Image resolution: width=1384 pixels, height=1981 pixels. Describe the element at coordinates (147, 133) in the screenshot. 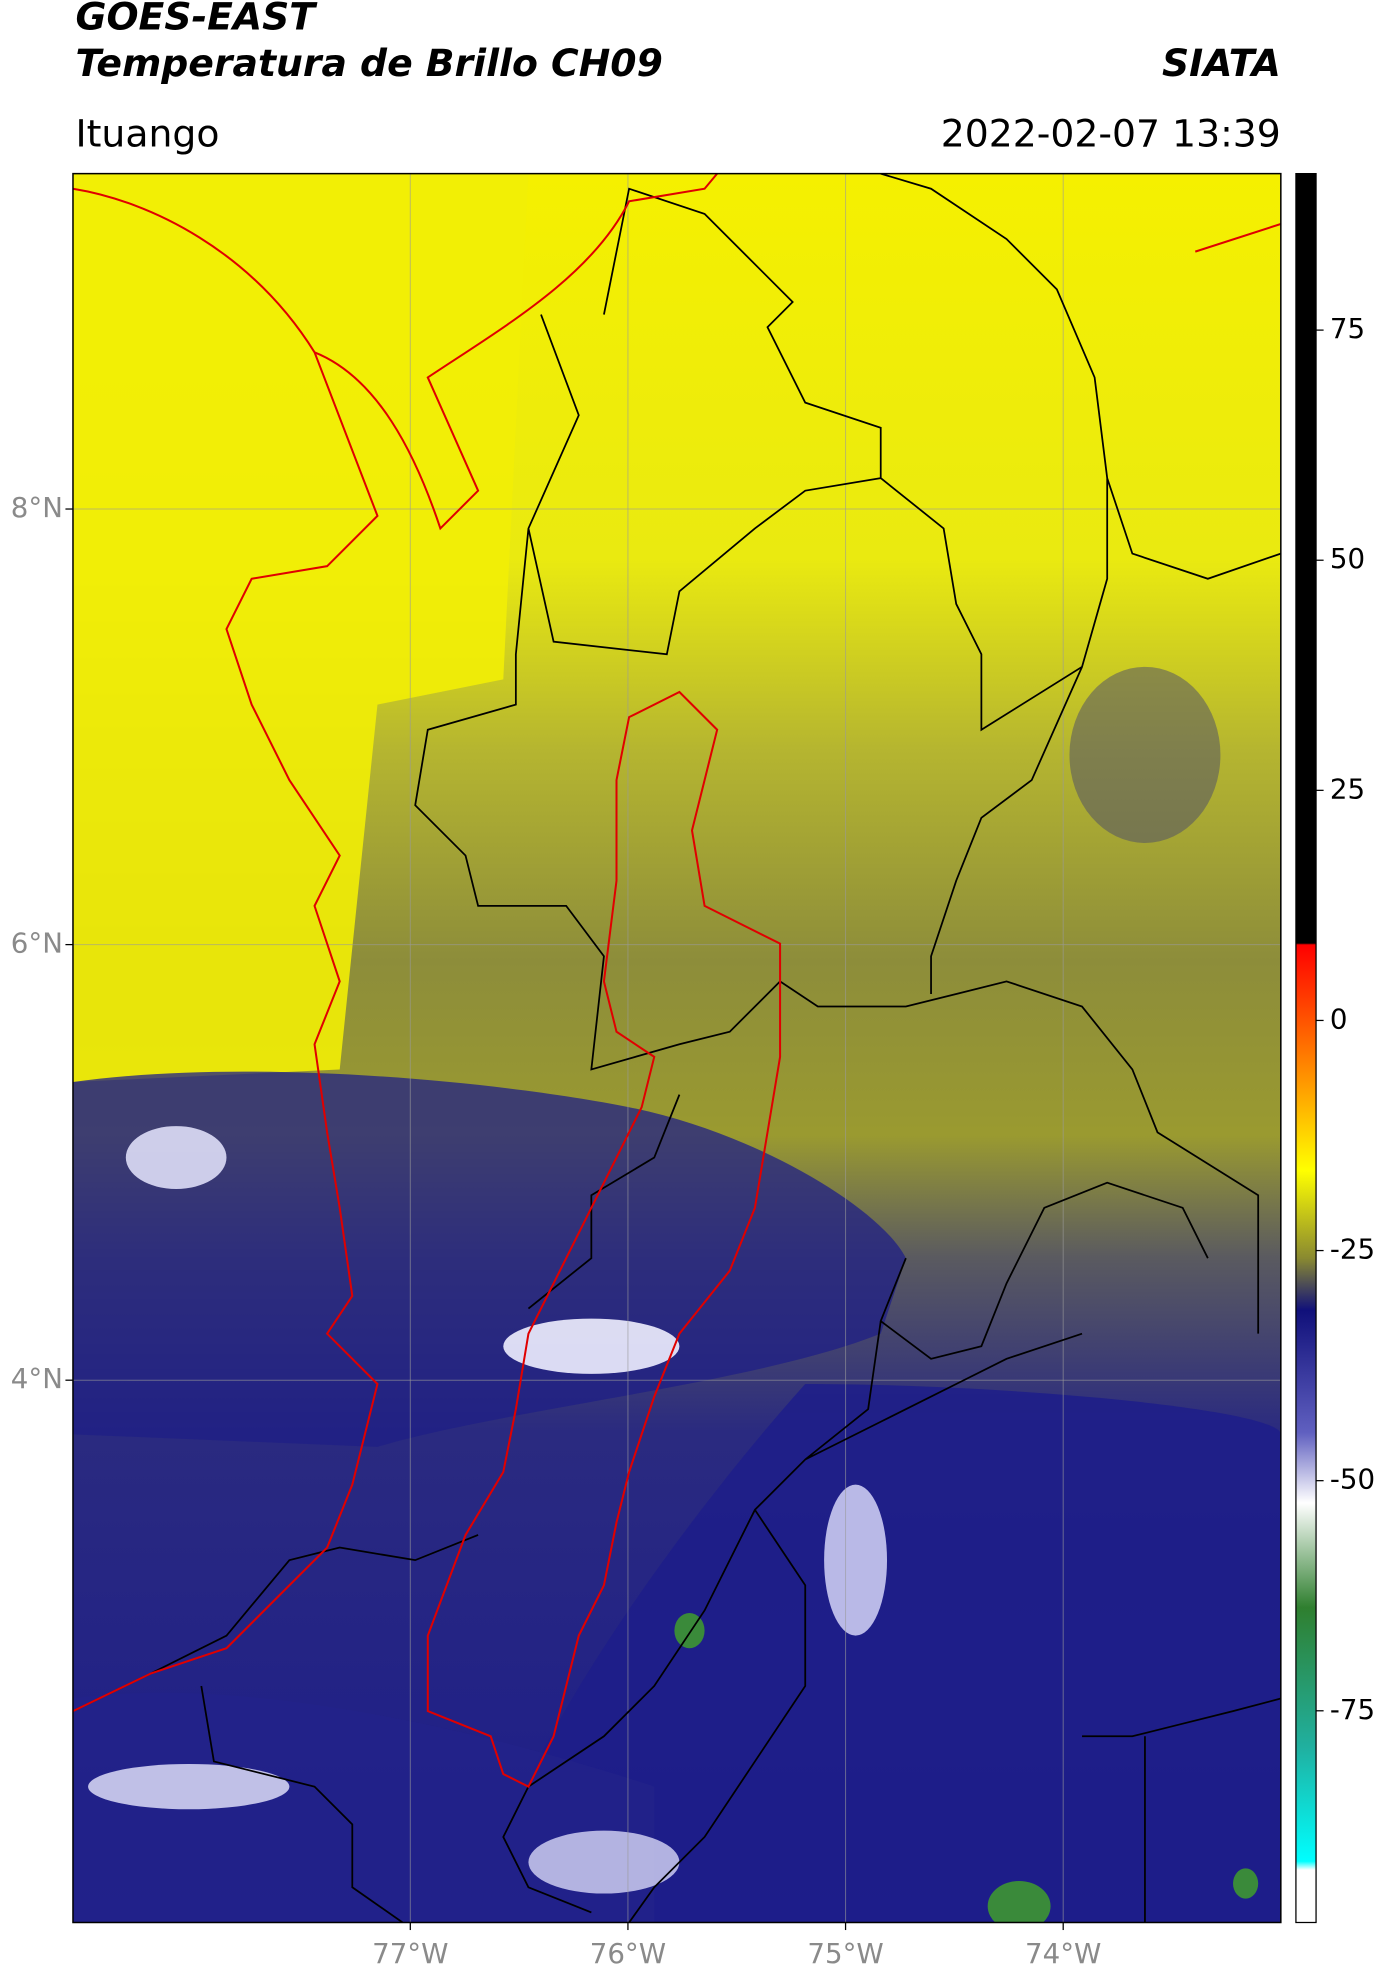

I see `location: Ituango` at that location.